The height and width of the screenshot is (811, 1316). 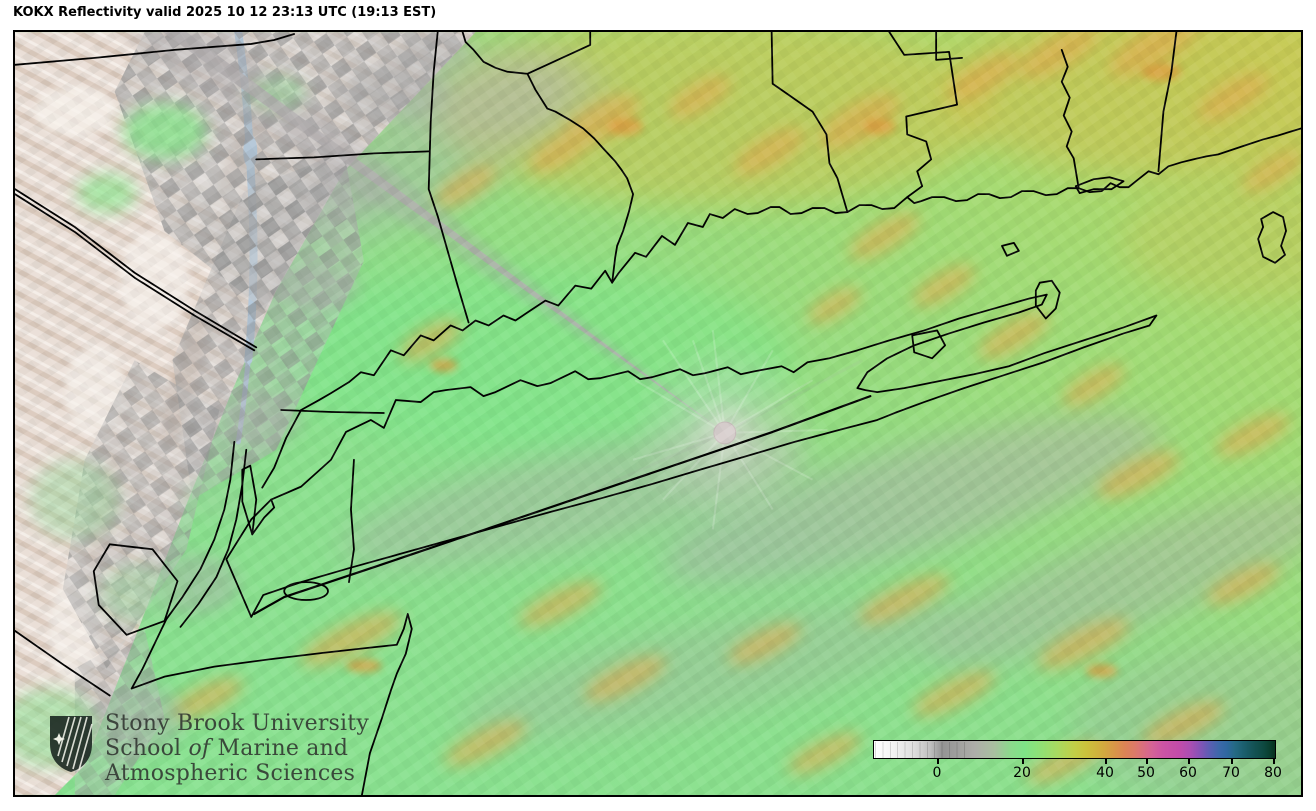 What do you see at coordinates (59, 739) in the screenshot?
I see `star-icon` at bounding box center [59, 739].